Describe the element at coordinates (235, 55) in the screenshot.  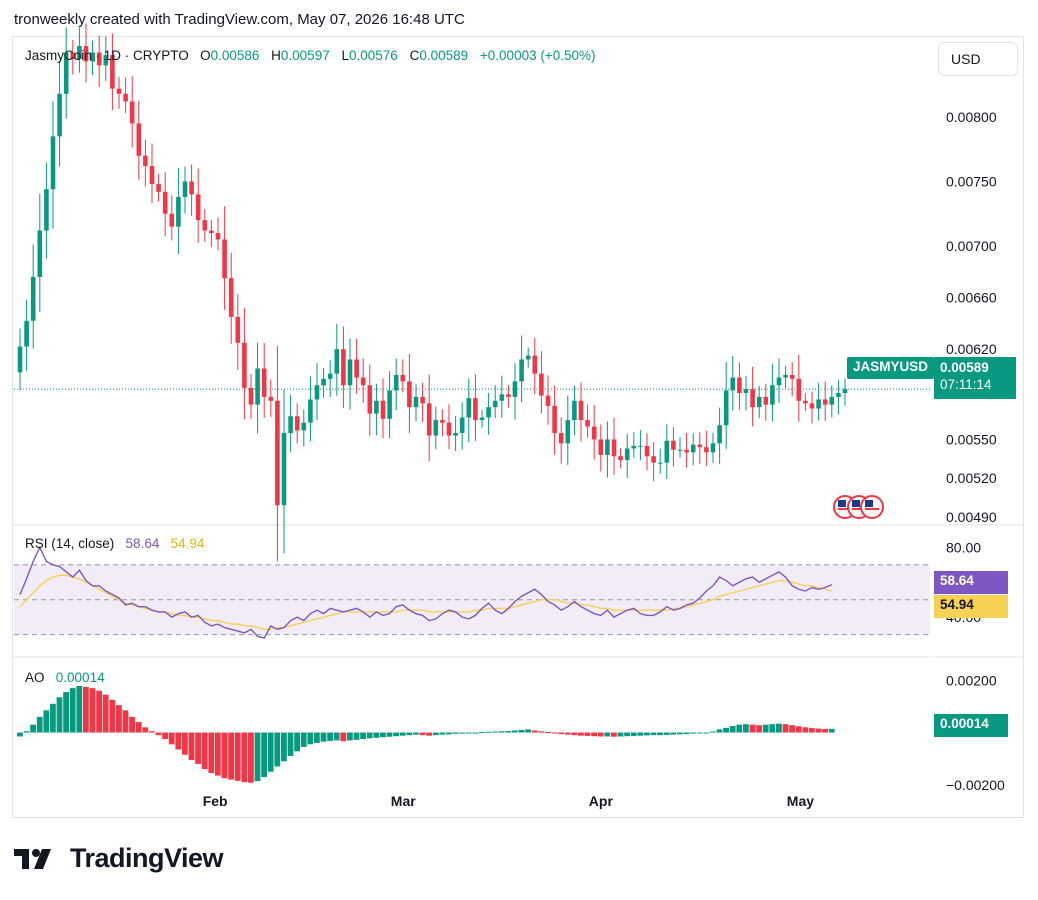
I see `open-value: 0.00586` at that location.